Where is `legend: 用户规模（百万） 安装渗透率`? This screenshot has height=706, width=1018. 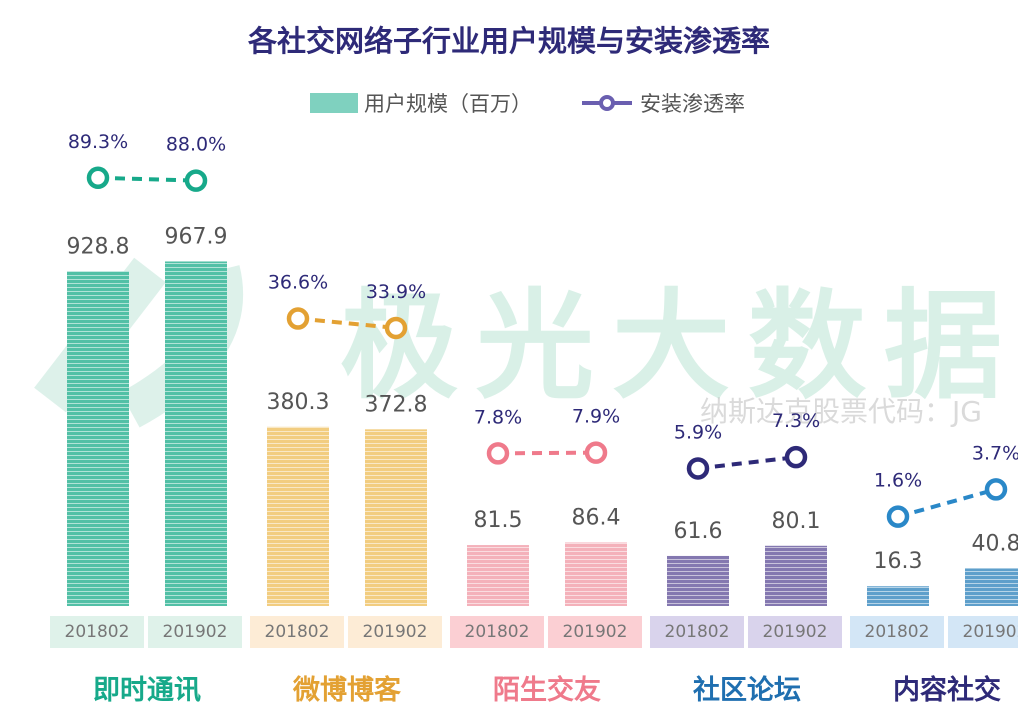 legend: 用户规模（百万） 安装渗透率 is located at coordinates (527, 103).